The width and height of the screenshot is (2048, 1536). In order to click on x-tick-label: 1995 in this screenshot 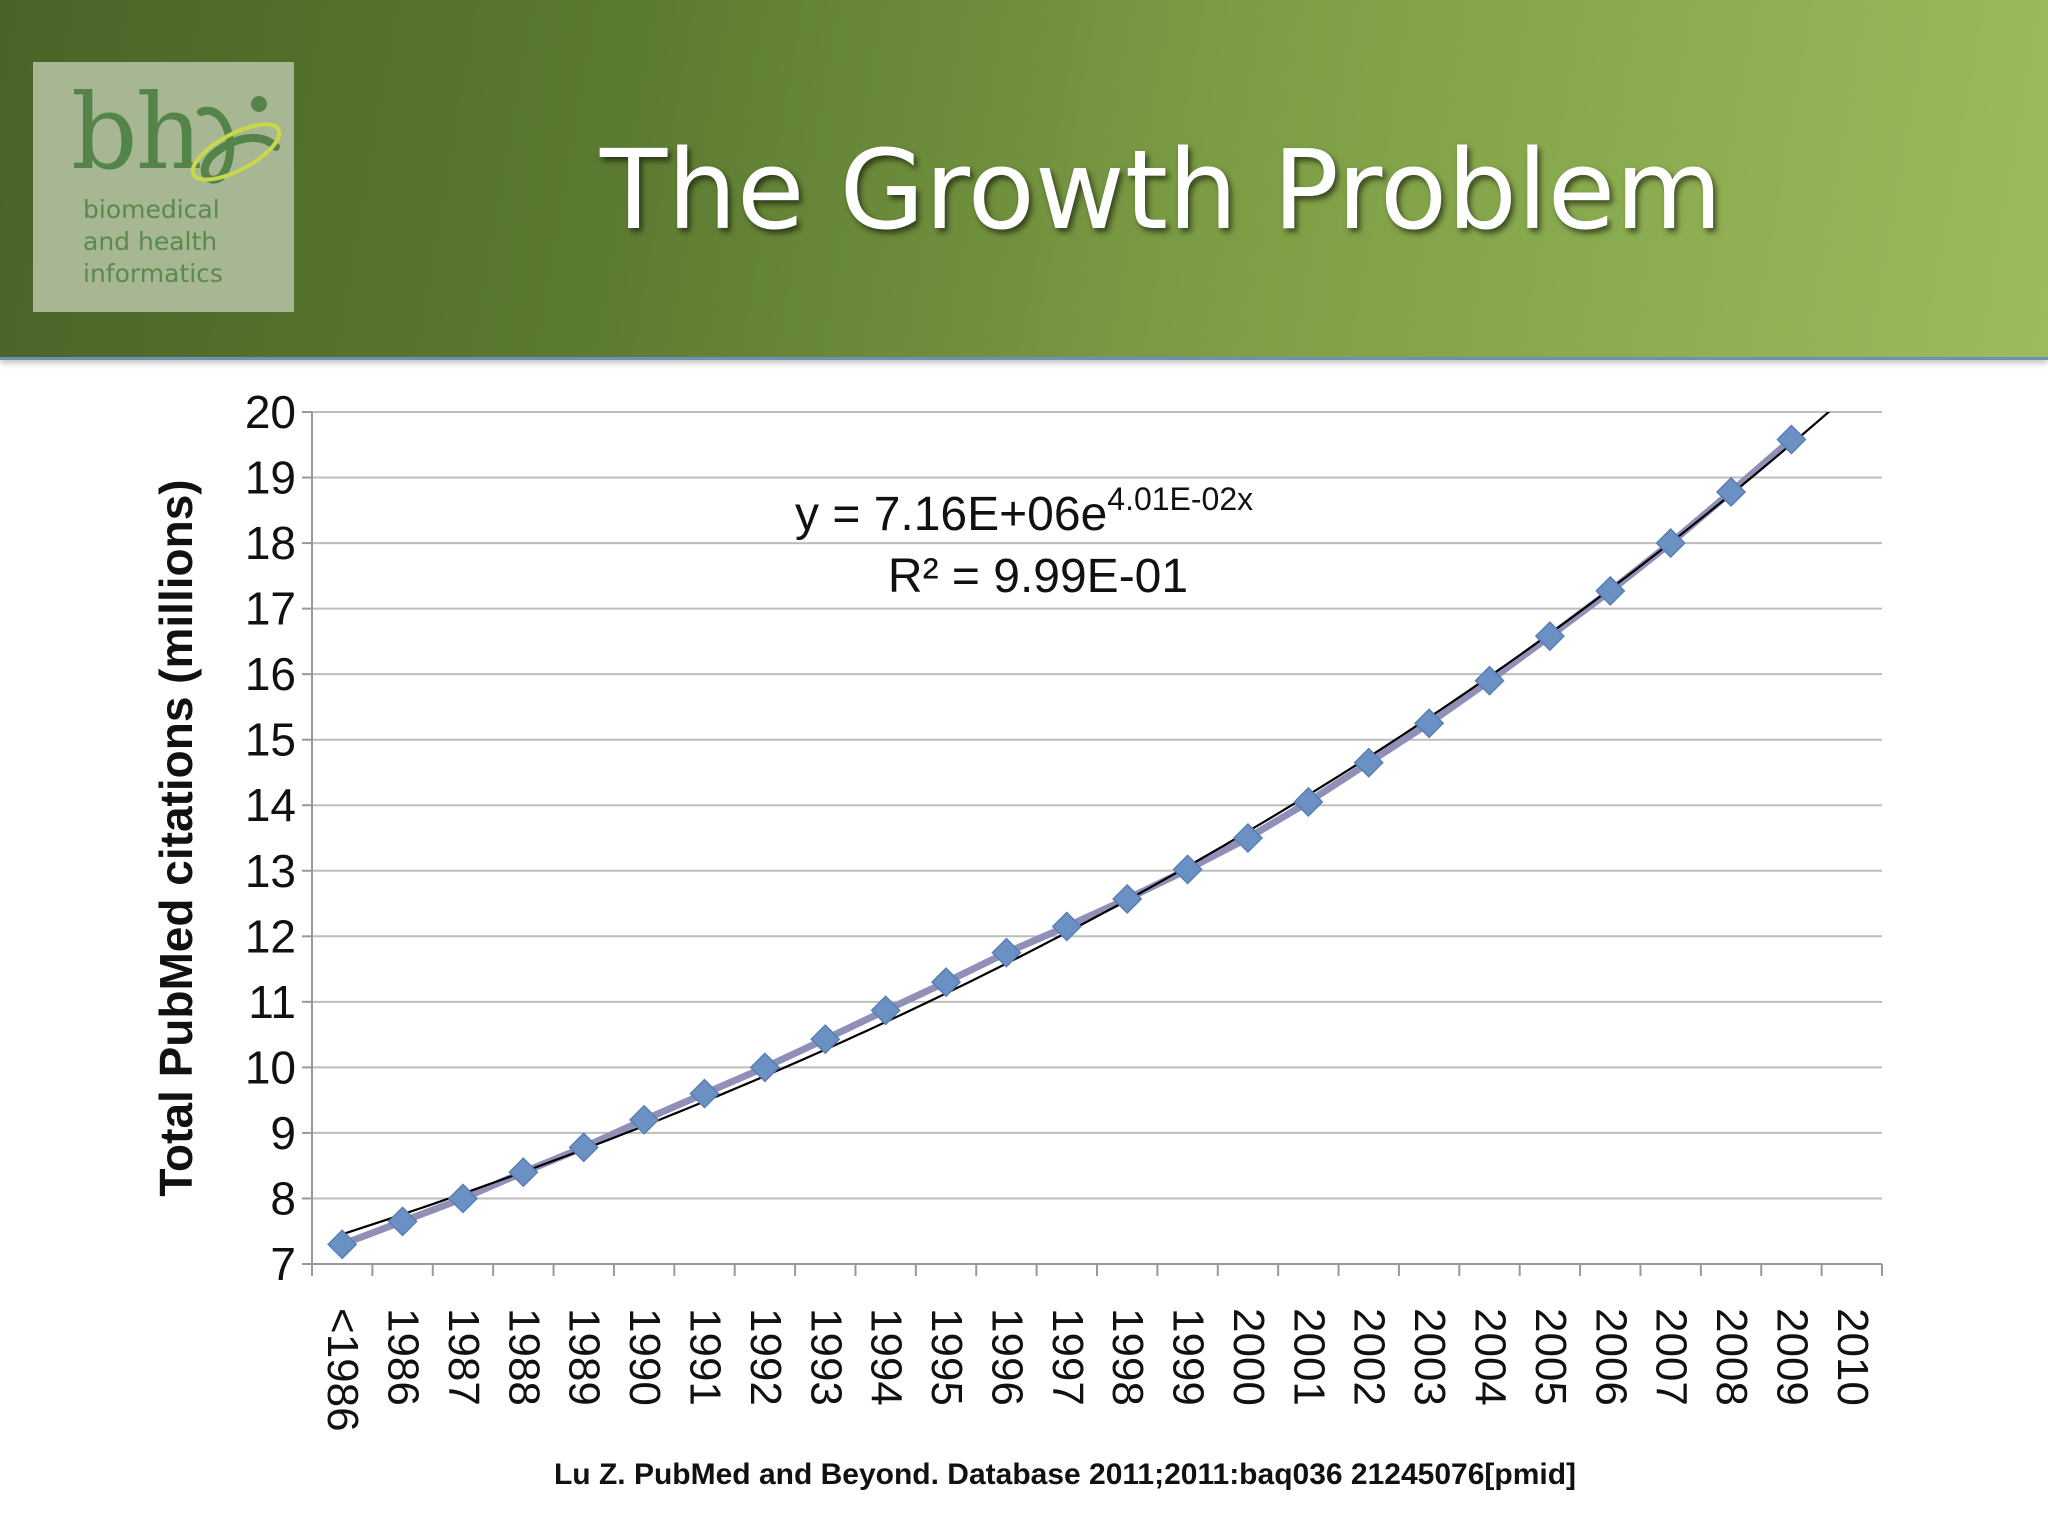, I will do `click(946, 1357)`.